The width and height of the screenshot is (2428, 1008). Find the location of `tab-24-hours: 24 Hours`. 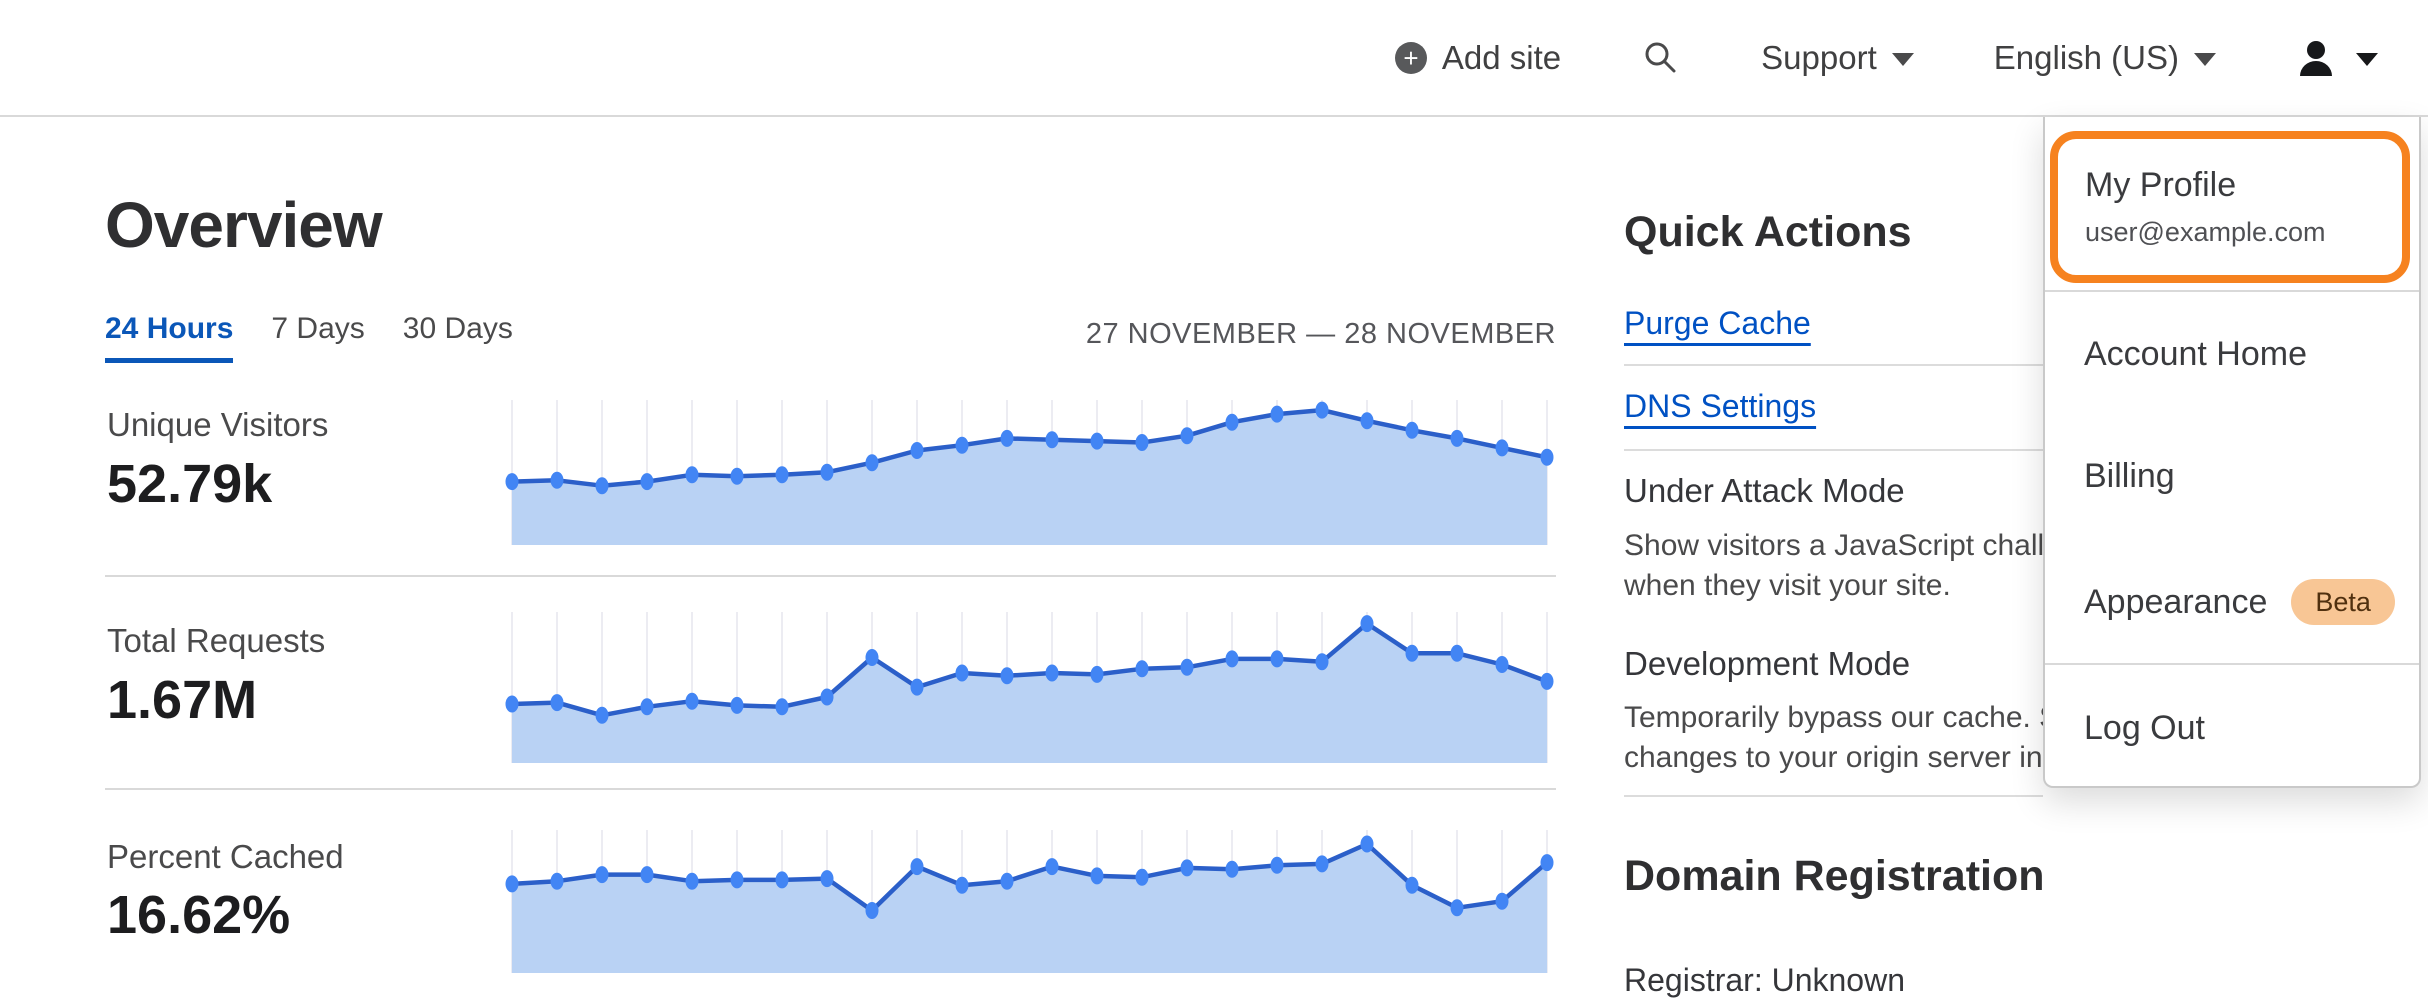

tab-24-hours: 24 Hours is located at coordinates (169, 337).